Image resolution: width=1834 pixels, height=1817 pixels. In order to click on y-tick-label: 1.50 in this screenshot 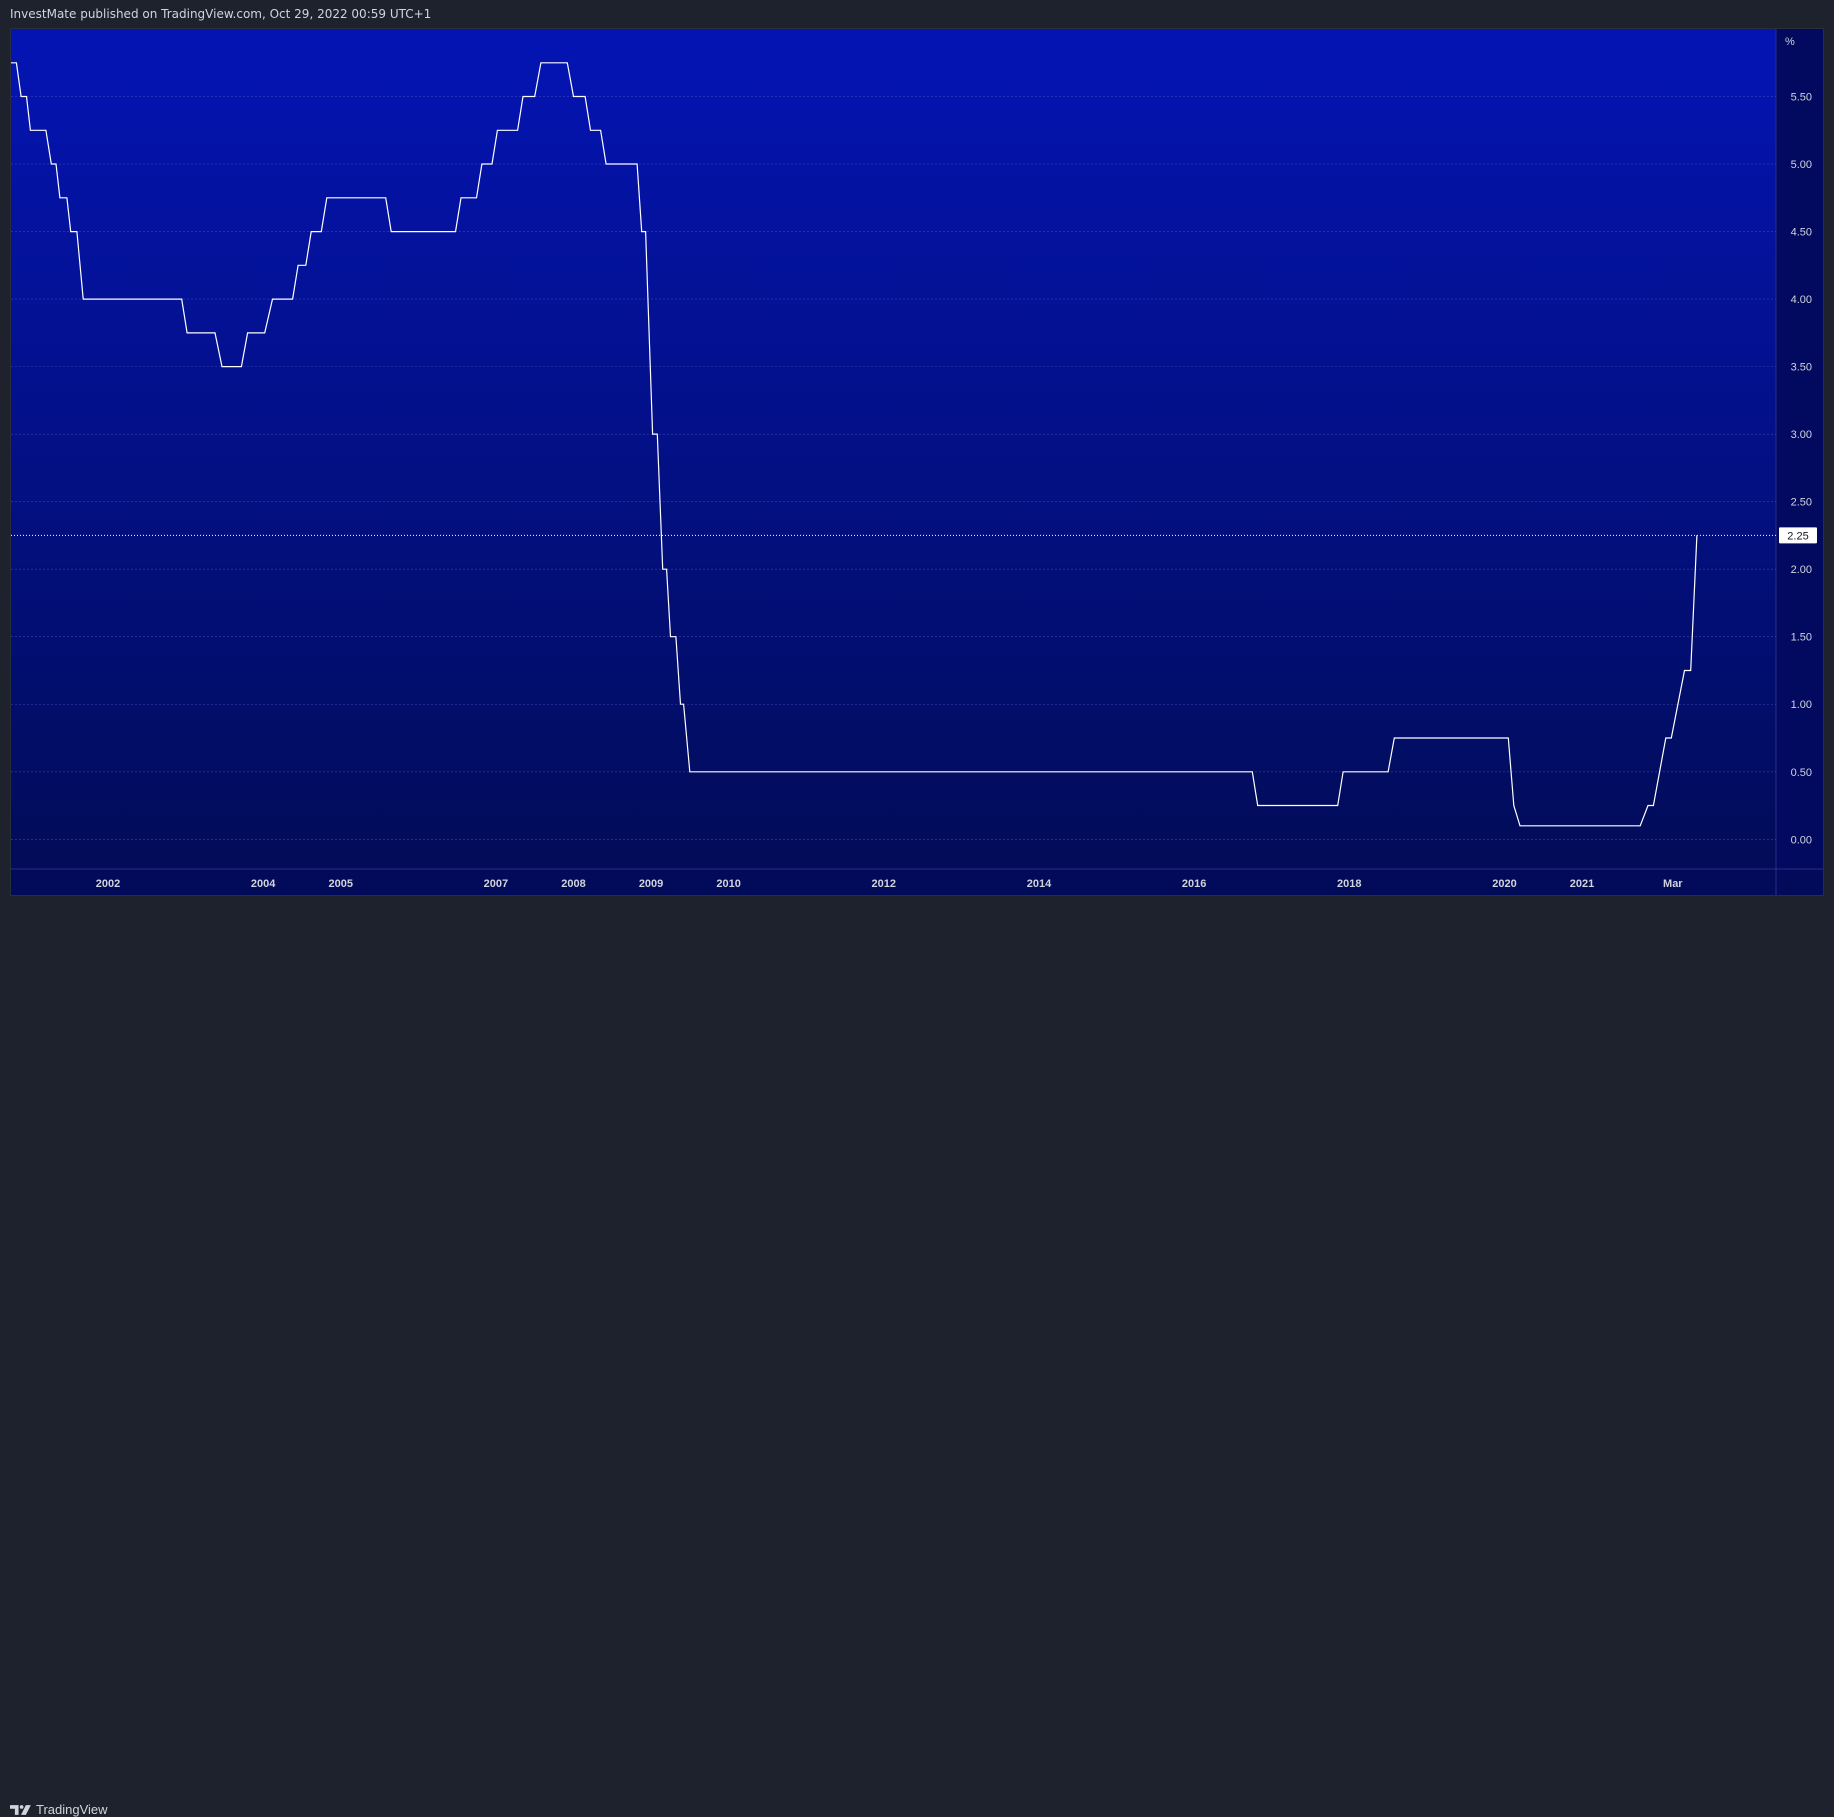, I will do `click(1801, 638)`.